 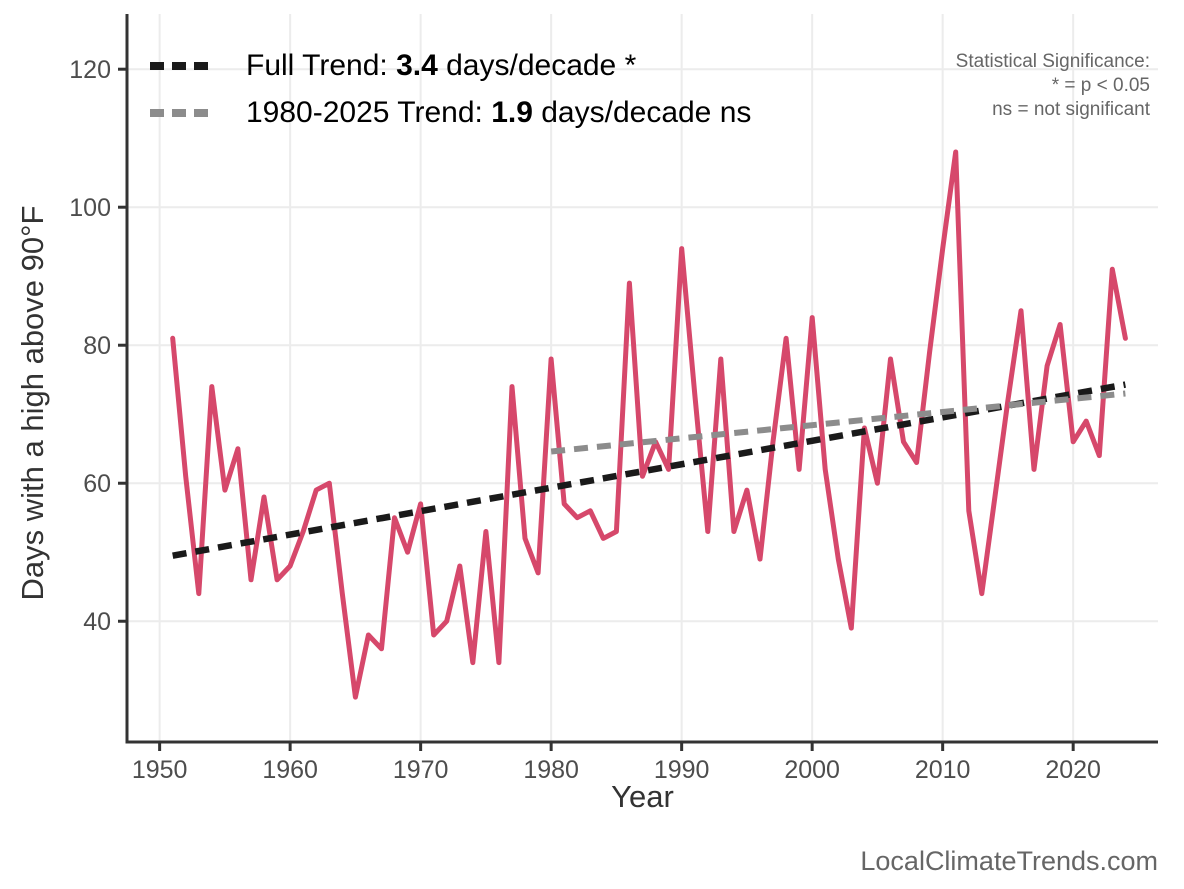 I want to click on significance-note-title: Statistical Significance:, so click(x=1052, y=61).